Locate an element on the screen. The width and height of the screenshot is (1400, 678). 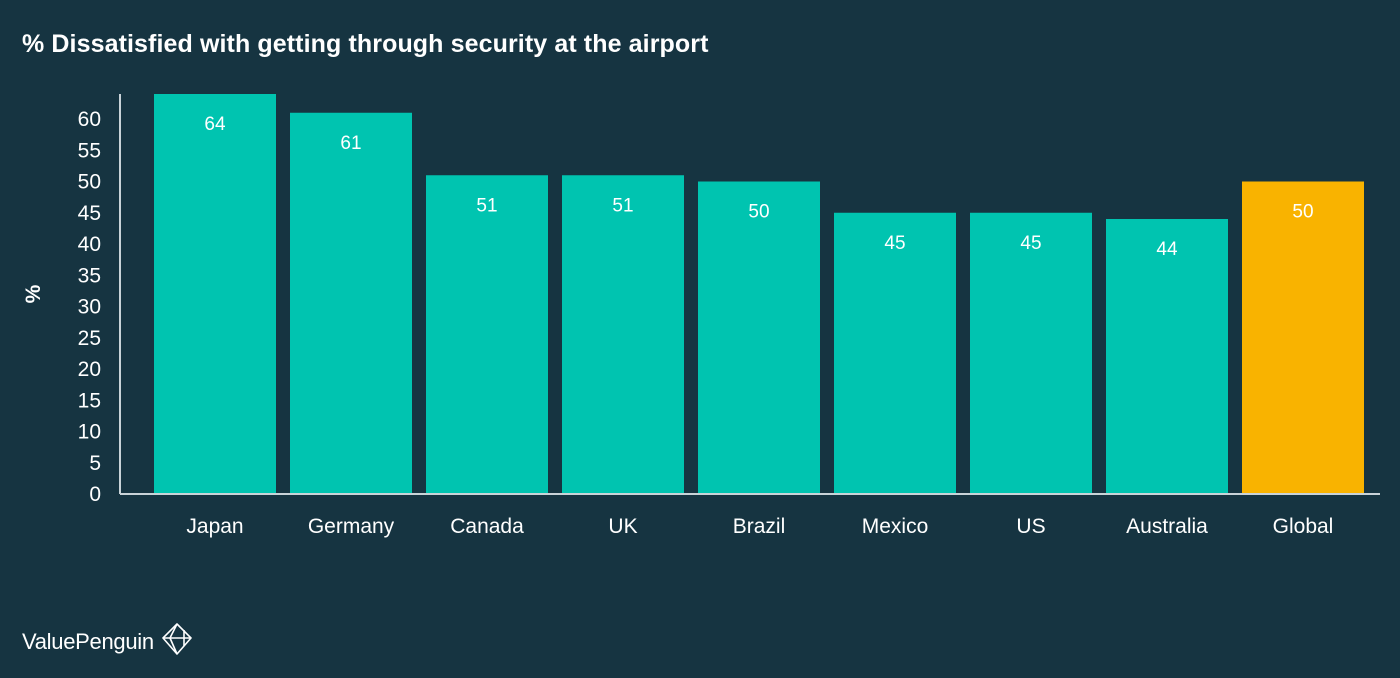
x-tick-label: Global is located at coordinates (1303, 526).